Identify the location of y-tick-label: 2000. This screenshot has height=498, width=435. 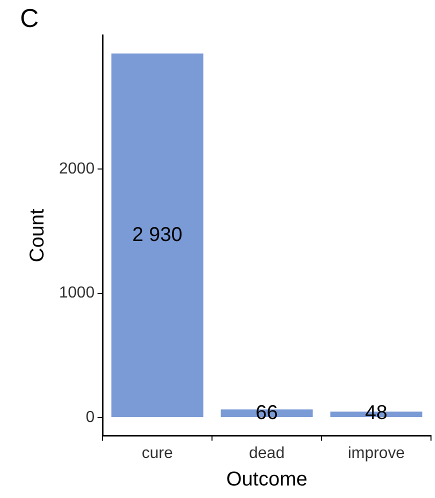
(77, 169).